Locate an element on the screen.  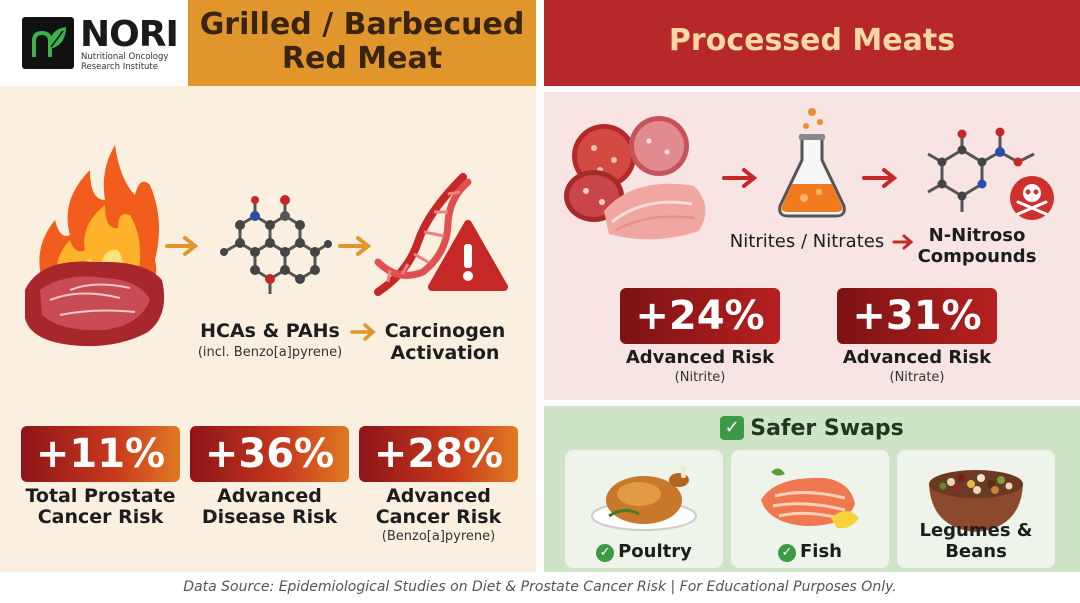
sliced-meats-icon is located at coordinates (635, 178).